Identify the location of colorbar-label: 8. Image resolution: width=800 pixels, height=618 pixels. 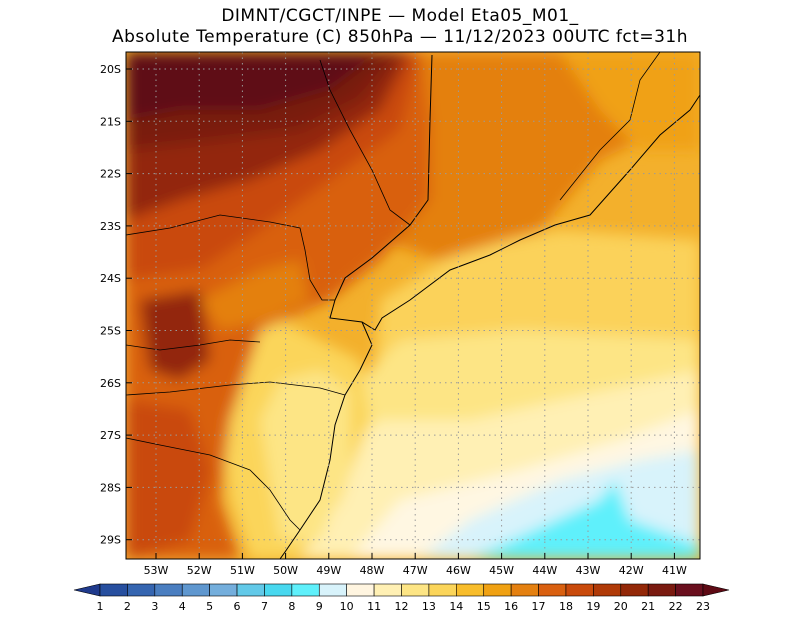
(291, 606).